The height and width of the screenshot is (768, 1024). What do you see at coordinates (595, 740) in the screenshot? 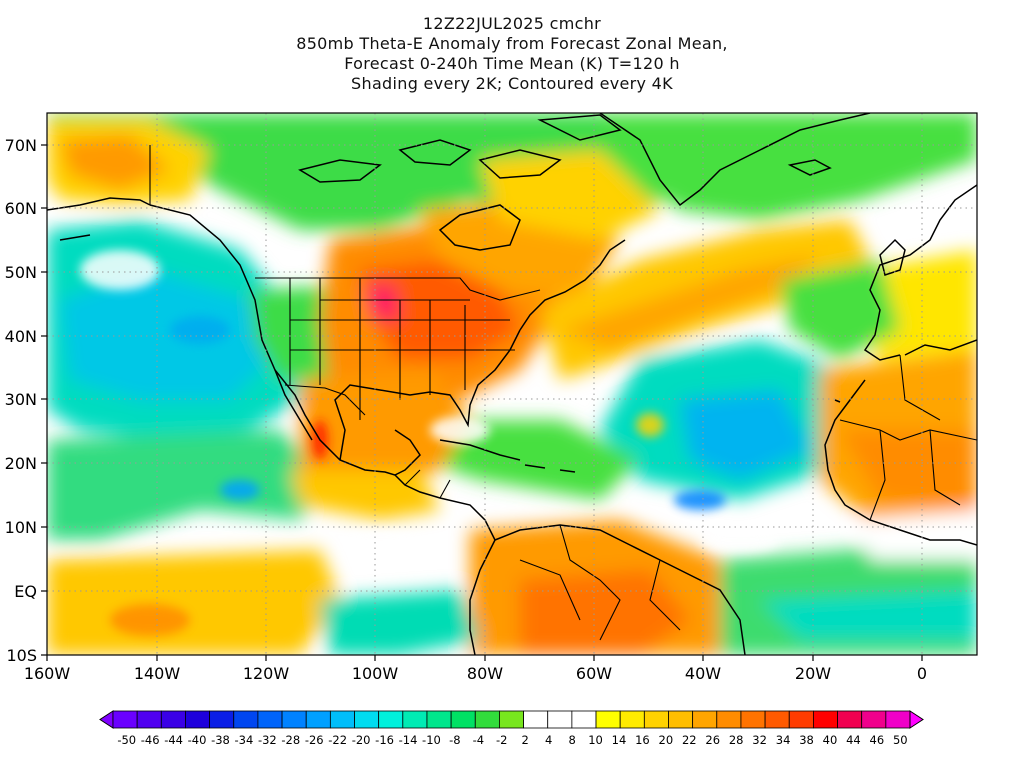
I see `colorbar-tick-label: 10` at bounding box center [595, 740].